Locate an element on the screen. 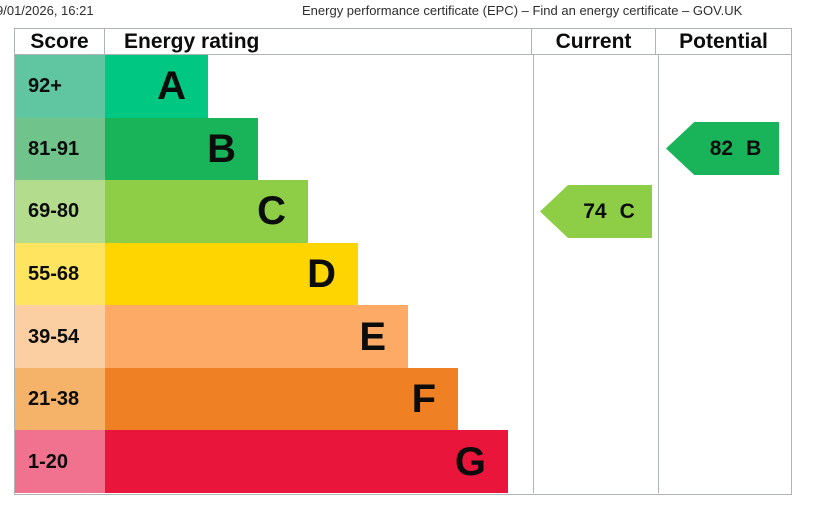  score-range-c: 69-80 is located at coordinates (60, 211).